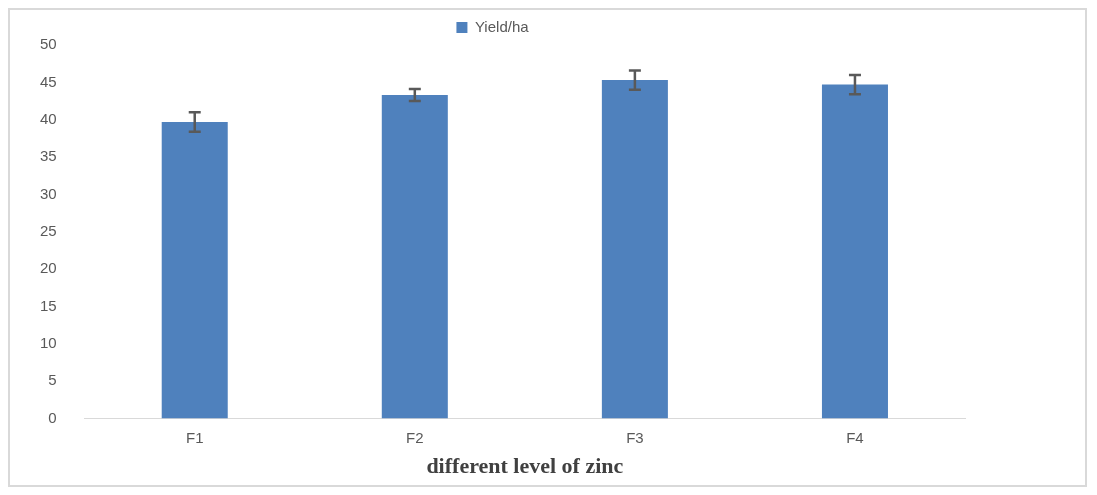 This screenshot has height=495, width=1097. I want to click on y-tick-label: 25, so click(48, 230).